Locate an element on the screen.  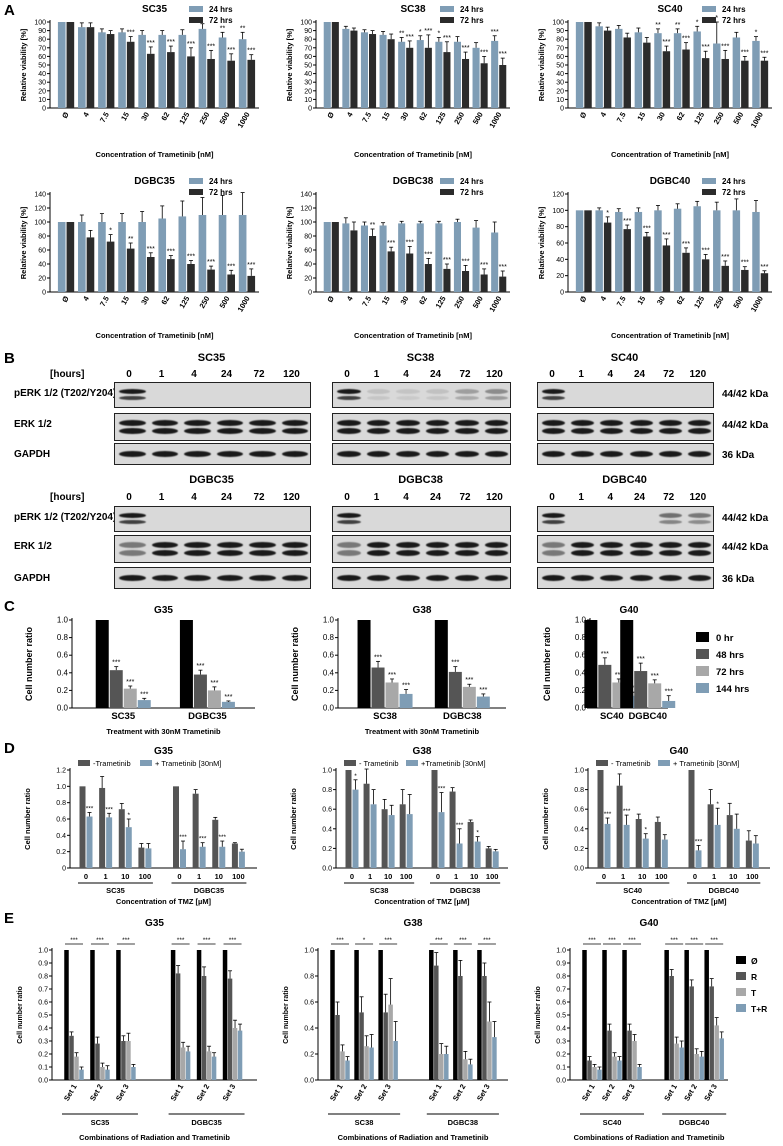
x-tick-label: 7.5 is located at coordinates (104, 302).